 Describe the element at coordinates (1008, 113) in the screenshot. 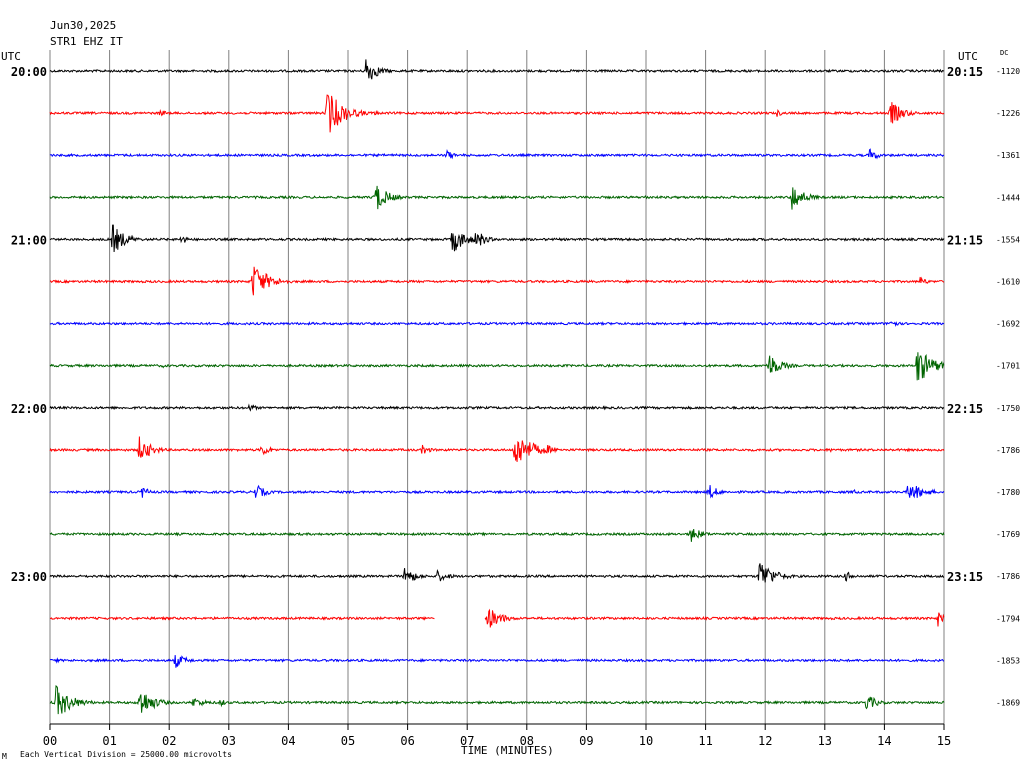

I see `dc-offset-label: -1226` at that location.